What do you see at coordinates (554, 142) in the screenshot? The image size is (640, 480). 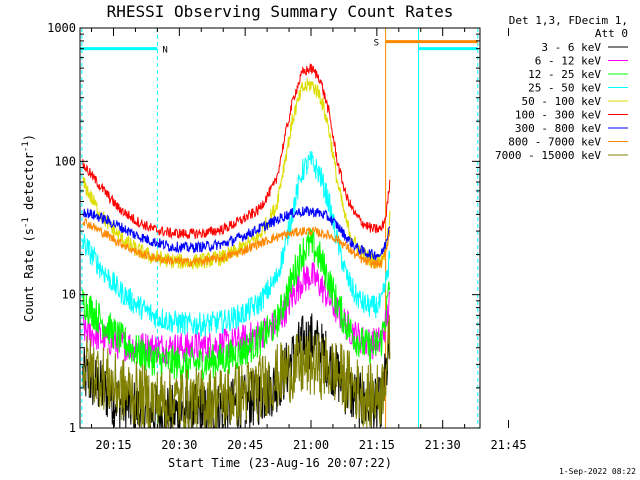 I see `legend-label-7: 800 - 7000 keV` at bounding box center [554, 142].